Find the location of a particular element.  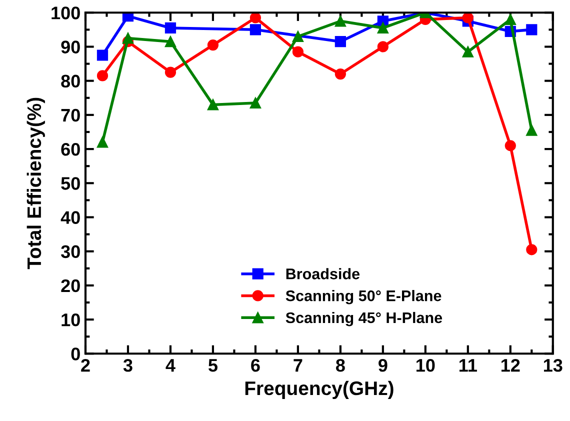

x-tick-label: 4 is located at coordinates (171, 365).